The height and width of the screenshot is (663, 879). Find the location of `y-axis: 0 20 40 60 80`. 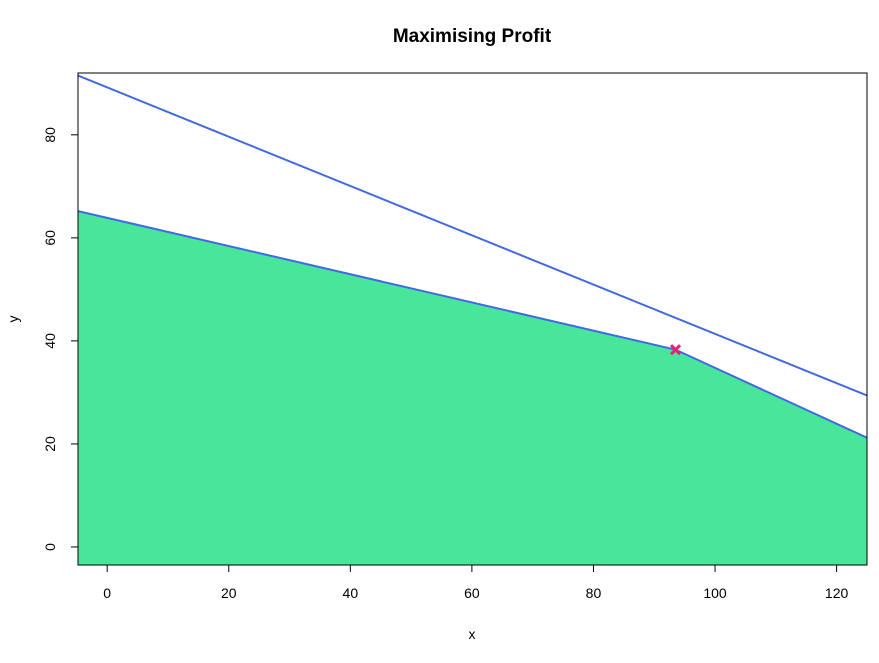

y-axis: 0 20 40 60 80 is located at coordinates (60, 339).